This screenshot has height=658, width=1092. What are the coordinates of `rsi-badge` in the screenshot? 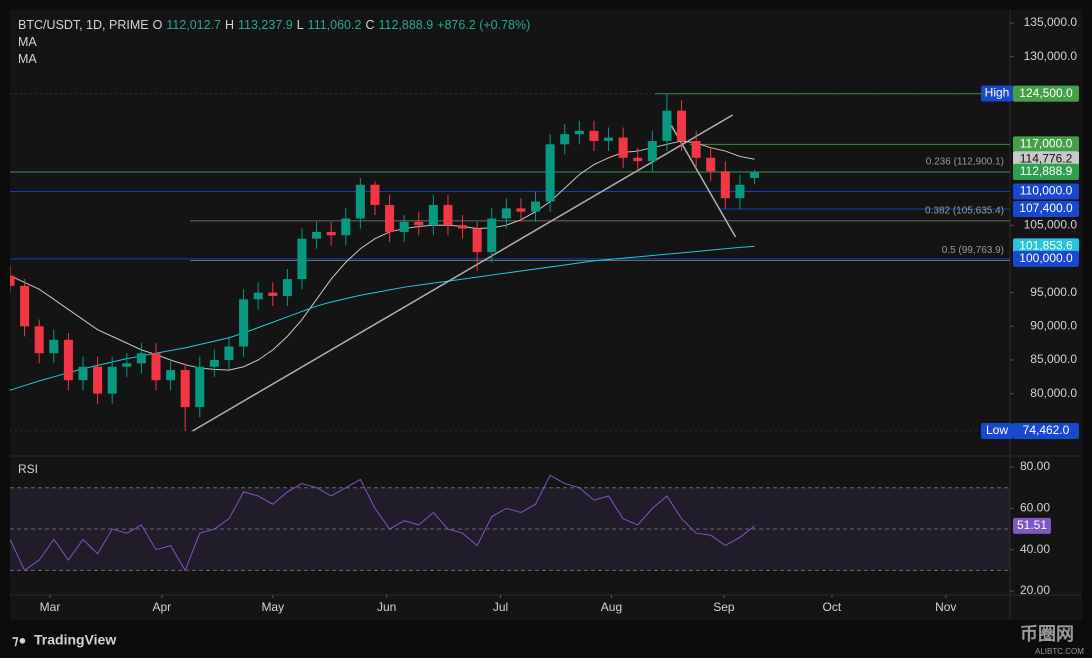 It's located at (1032, 525).